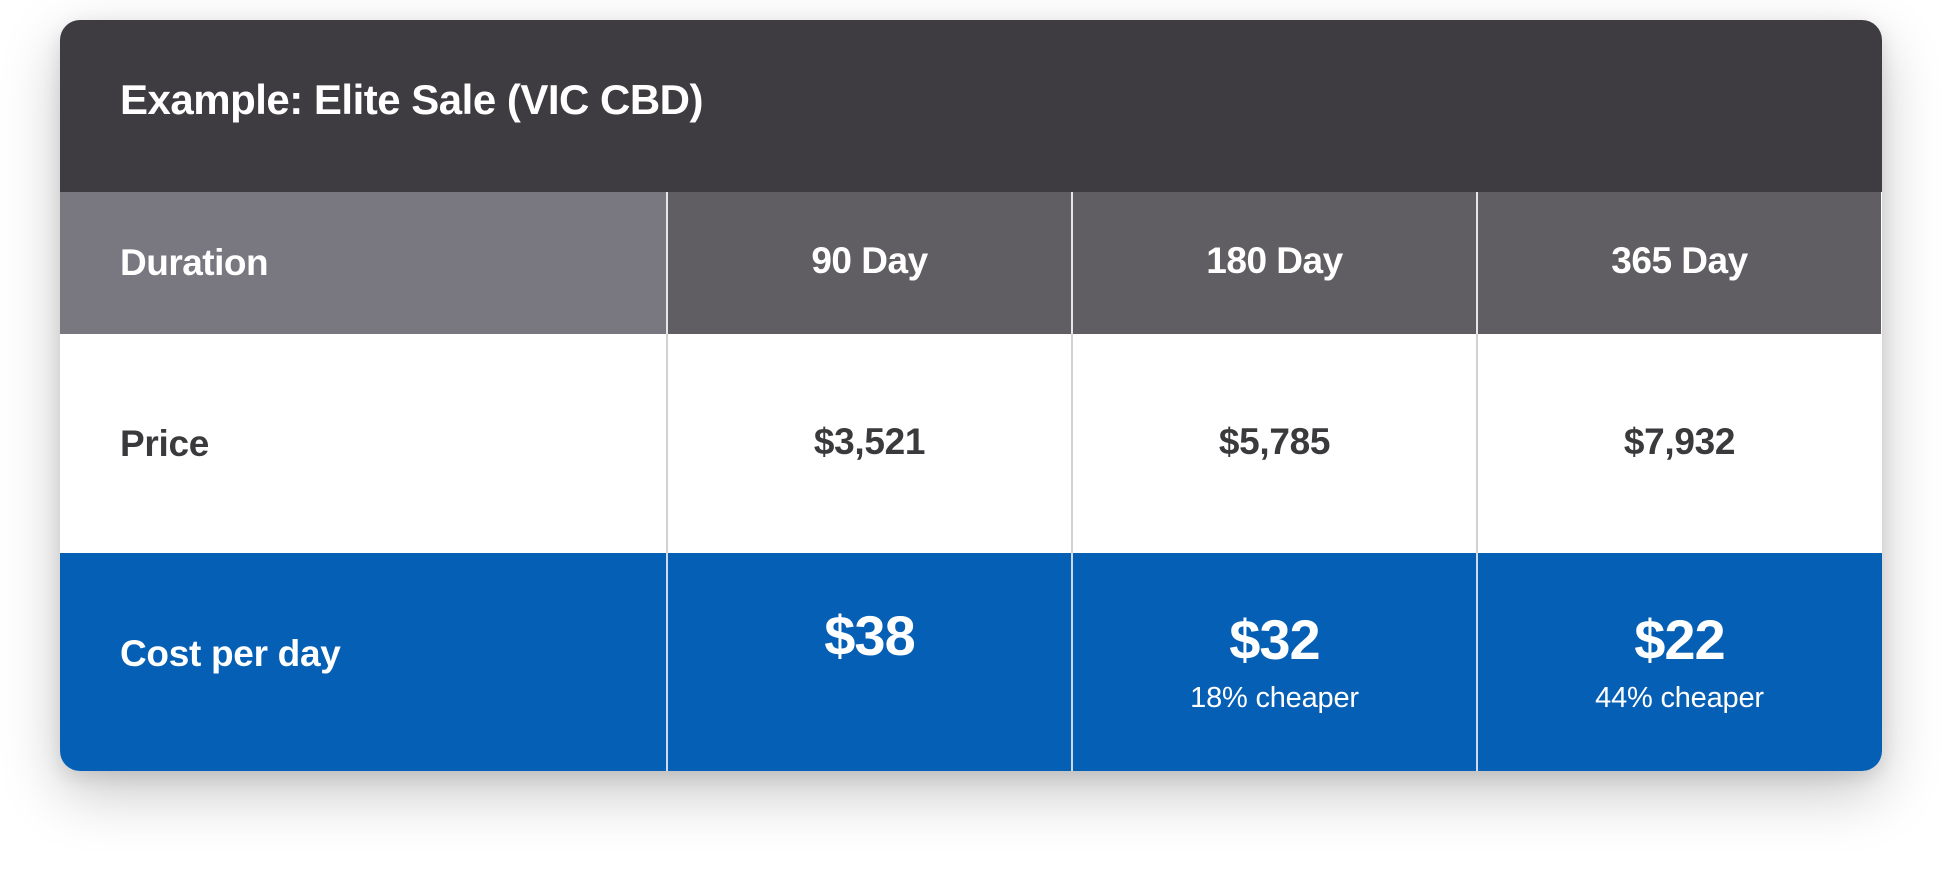  What do you see at coordinates (869, 441) in the screenshot?
I see `price-value: $3,521` at bounding box center [869, 441].